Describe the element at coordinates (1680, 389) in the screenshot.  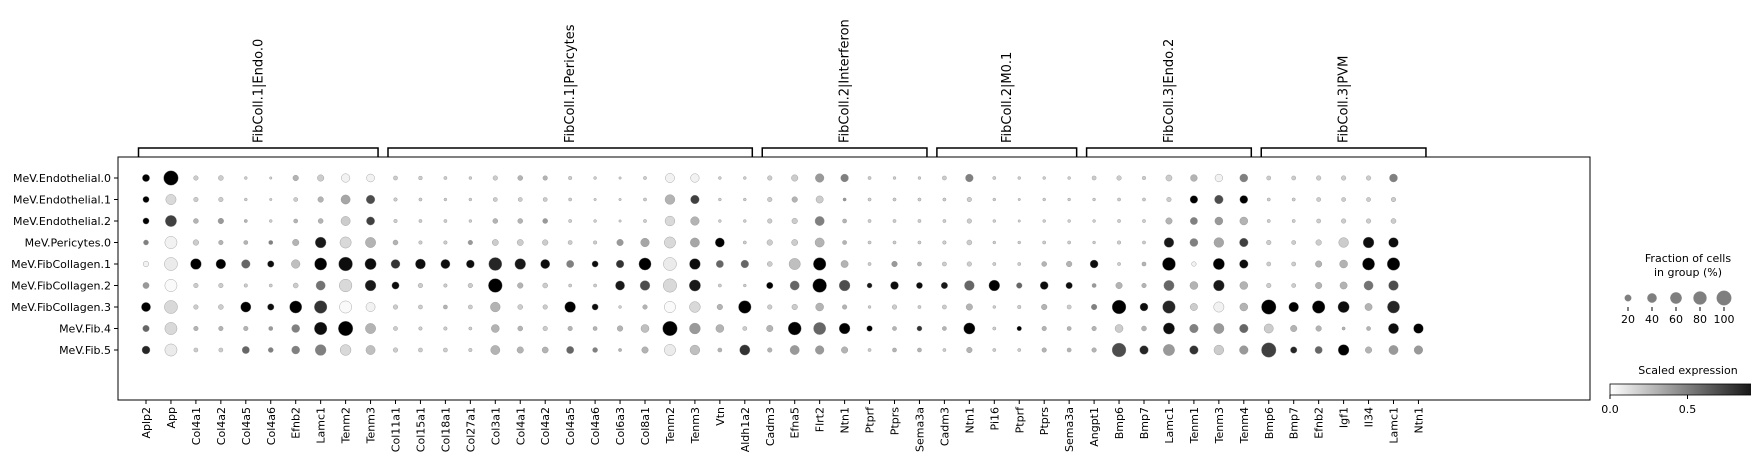
I see `color-bar` at that location.